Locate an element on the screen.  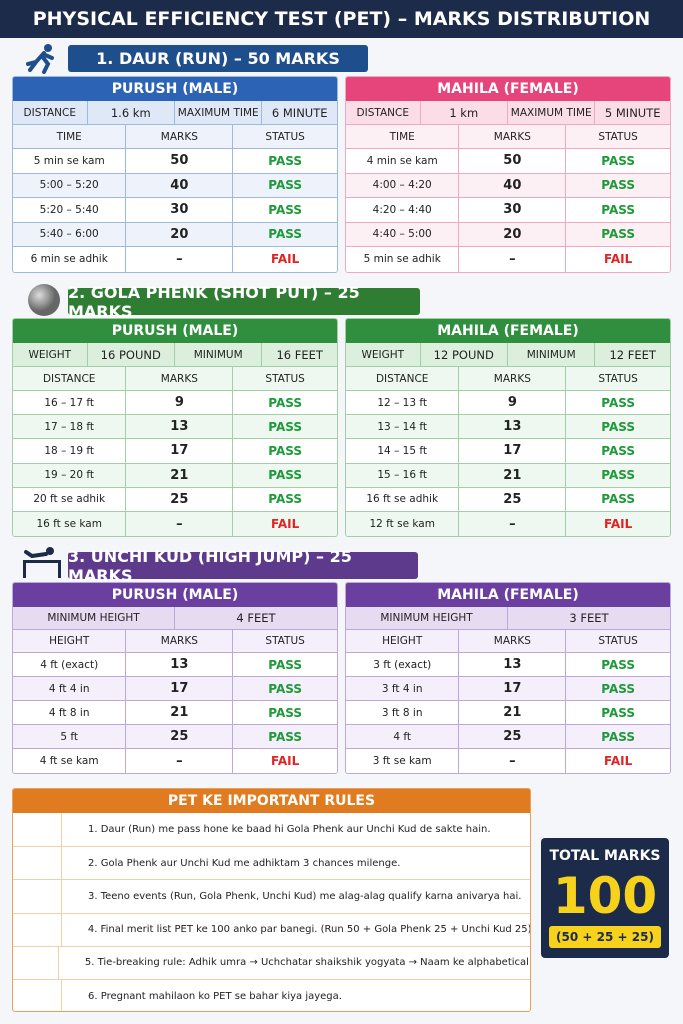
table-row: 15 – 16 ft 21 PASS is located at coordinates (508, 475).